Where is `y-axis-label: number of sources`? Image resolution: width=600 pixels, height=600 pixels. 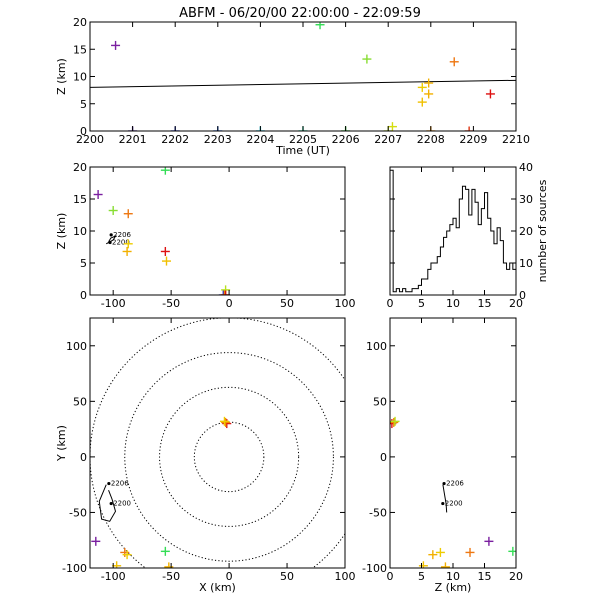
y-axis-label: number of sources is located at coordinates (542, 230).